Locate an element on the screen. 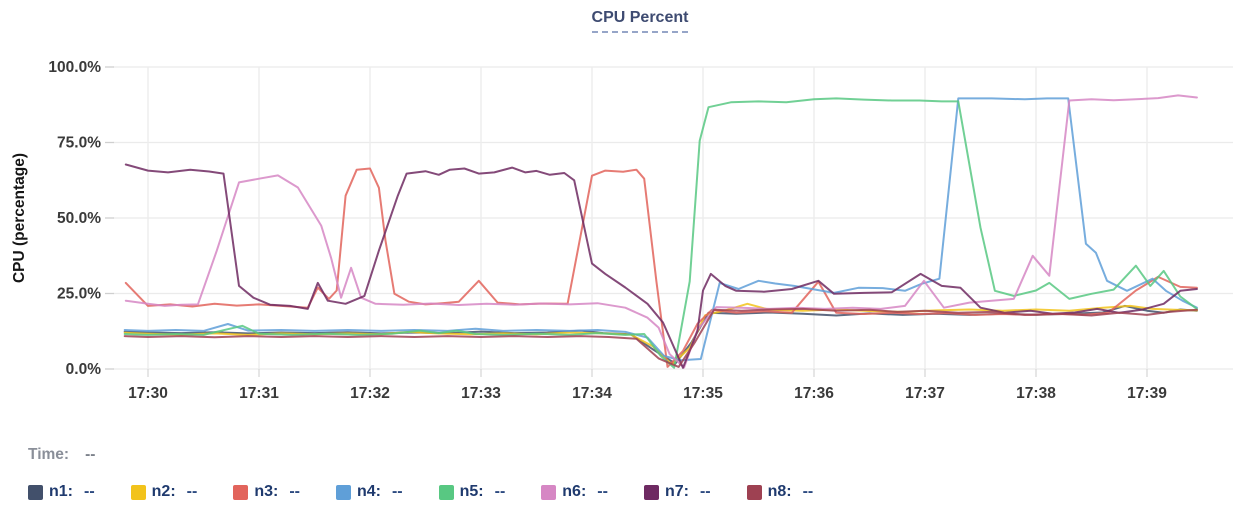 The image size is (1254, 530). legend-item-n4: n4: -- is located at coordinates (369, 492).